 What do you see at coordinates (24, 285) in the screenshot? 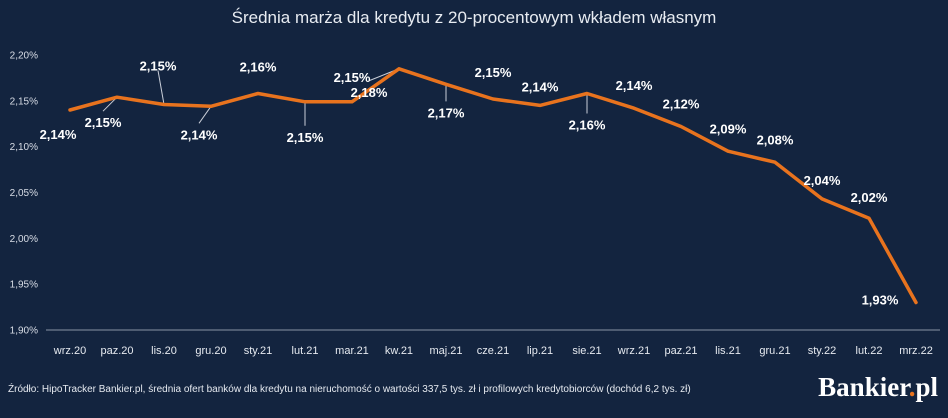
I see `y-tick-label: 1,95%` at bounding box center [24, 285].